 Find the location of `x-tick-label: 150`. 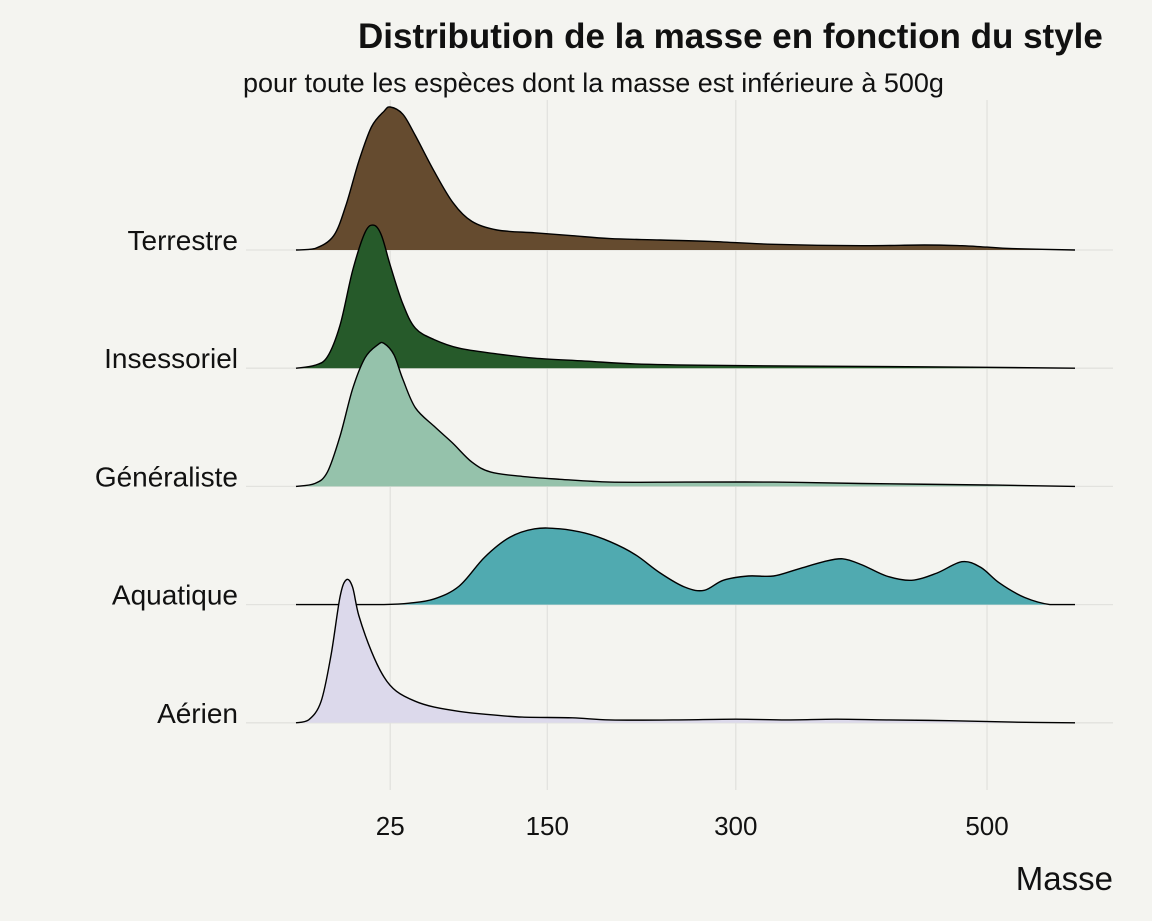

x-tick-label: 150 is located at coordinates (547, 826).